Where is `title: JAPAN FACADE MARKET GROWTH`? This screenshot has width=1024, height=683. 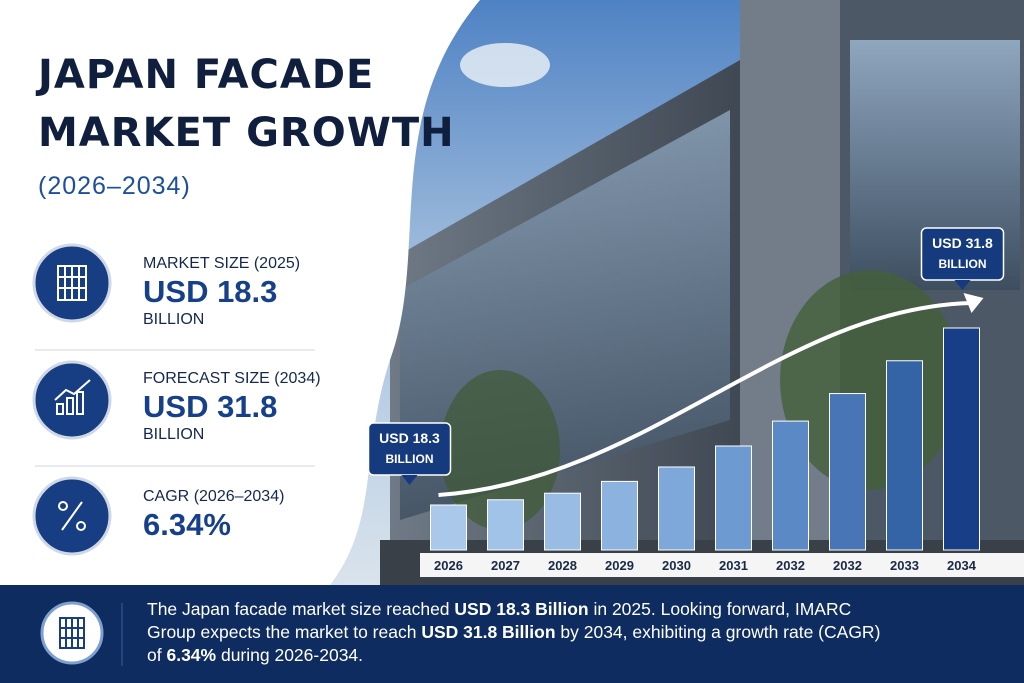
title: JAPAN FACADE MARKET GROWTH is located at coordinates (246, 104).